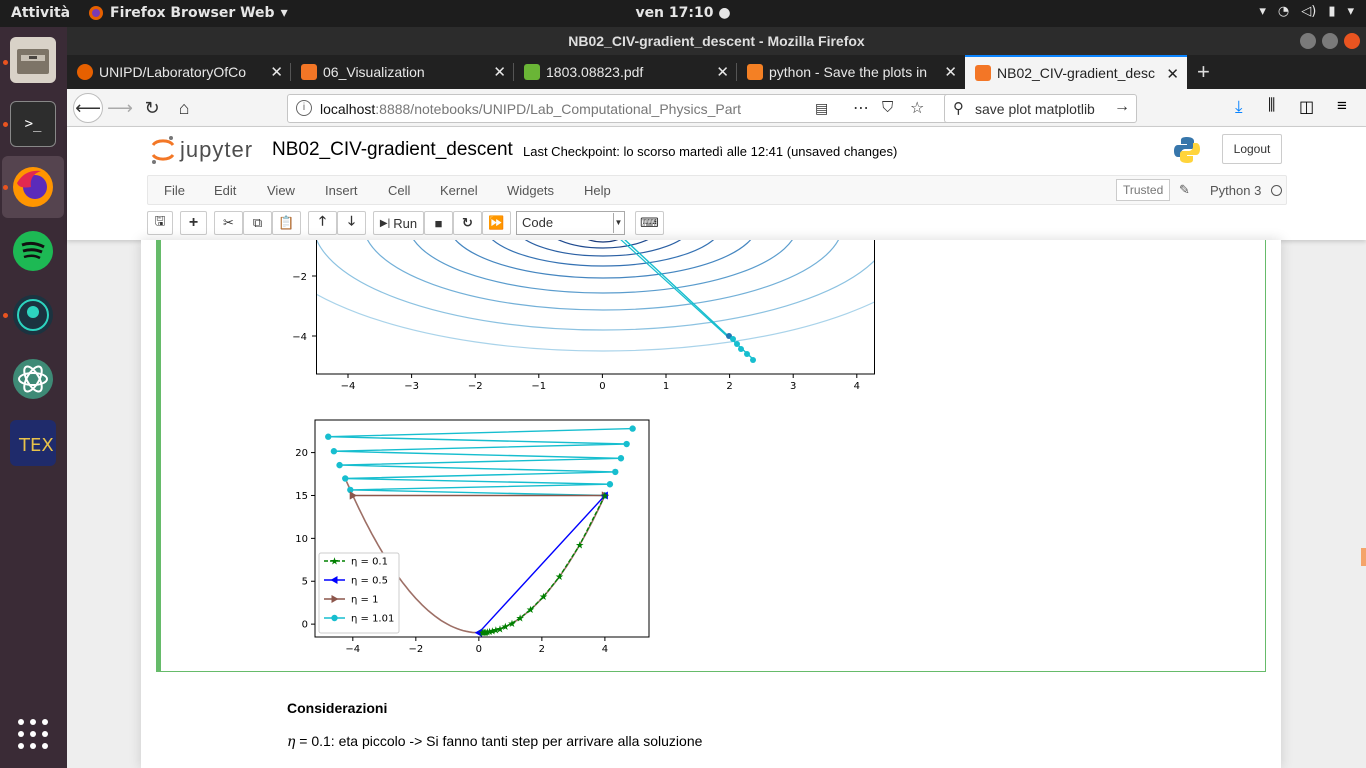 The width and height of the screenshot is (1366, 768). What do you see at coordinates (1306, 11) in the screenshot?
I see `system-tray: ▾ ◔ ◁) ▮ ▾` at bounding box center [1306, 11].